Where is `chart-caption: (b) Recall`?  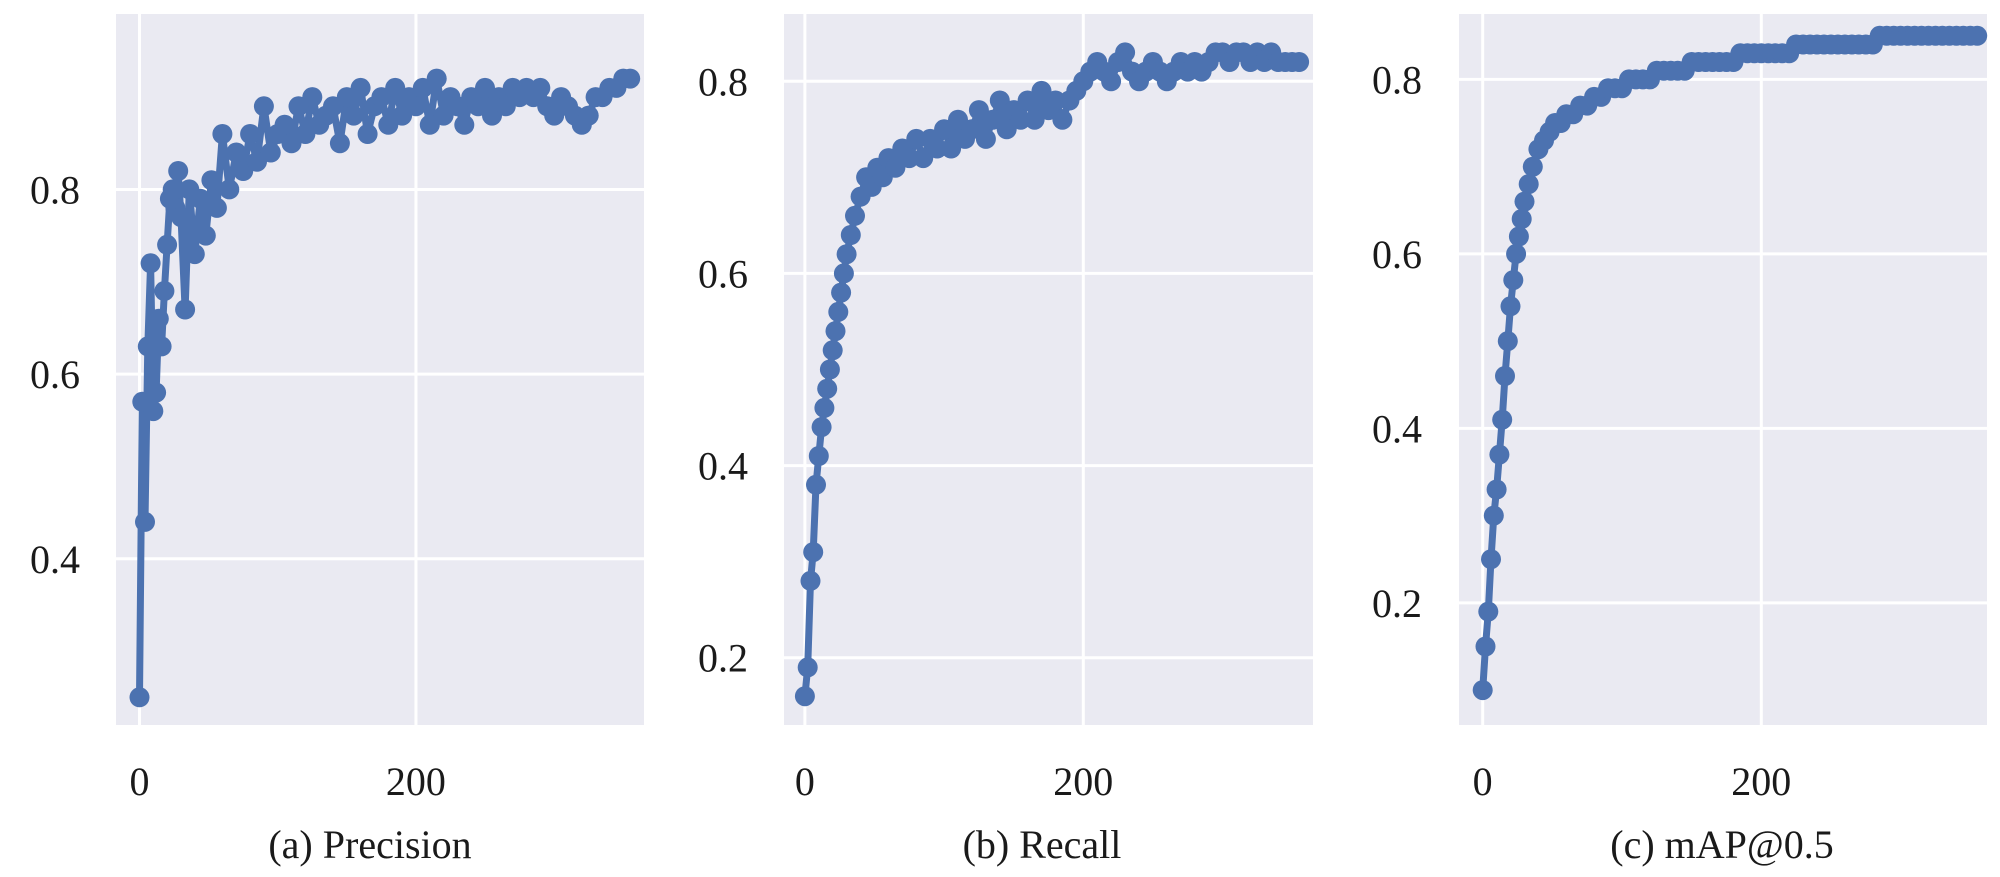
chart-caption: (b) Recall is located at coordinates (1042, 844).